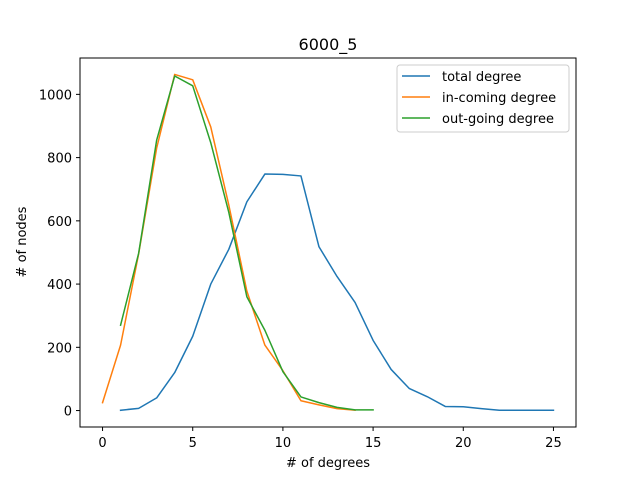 Image resolution: width=640 pixels, height=480 pixels. I want to click on x-axis-ticks: 0 5 10 15 20 25, so click(330, 439).